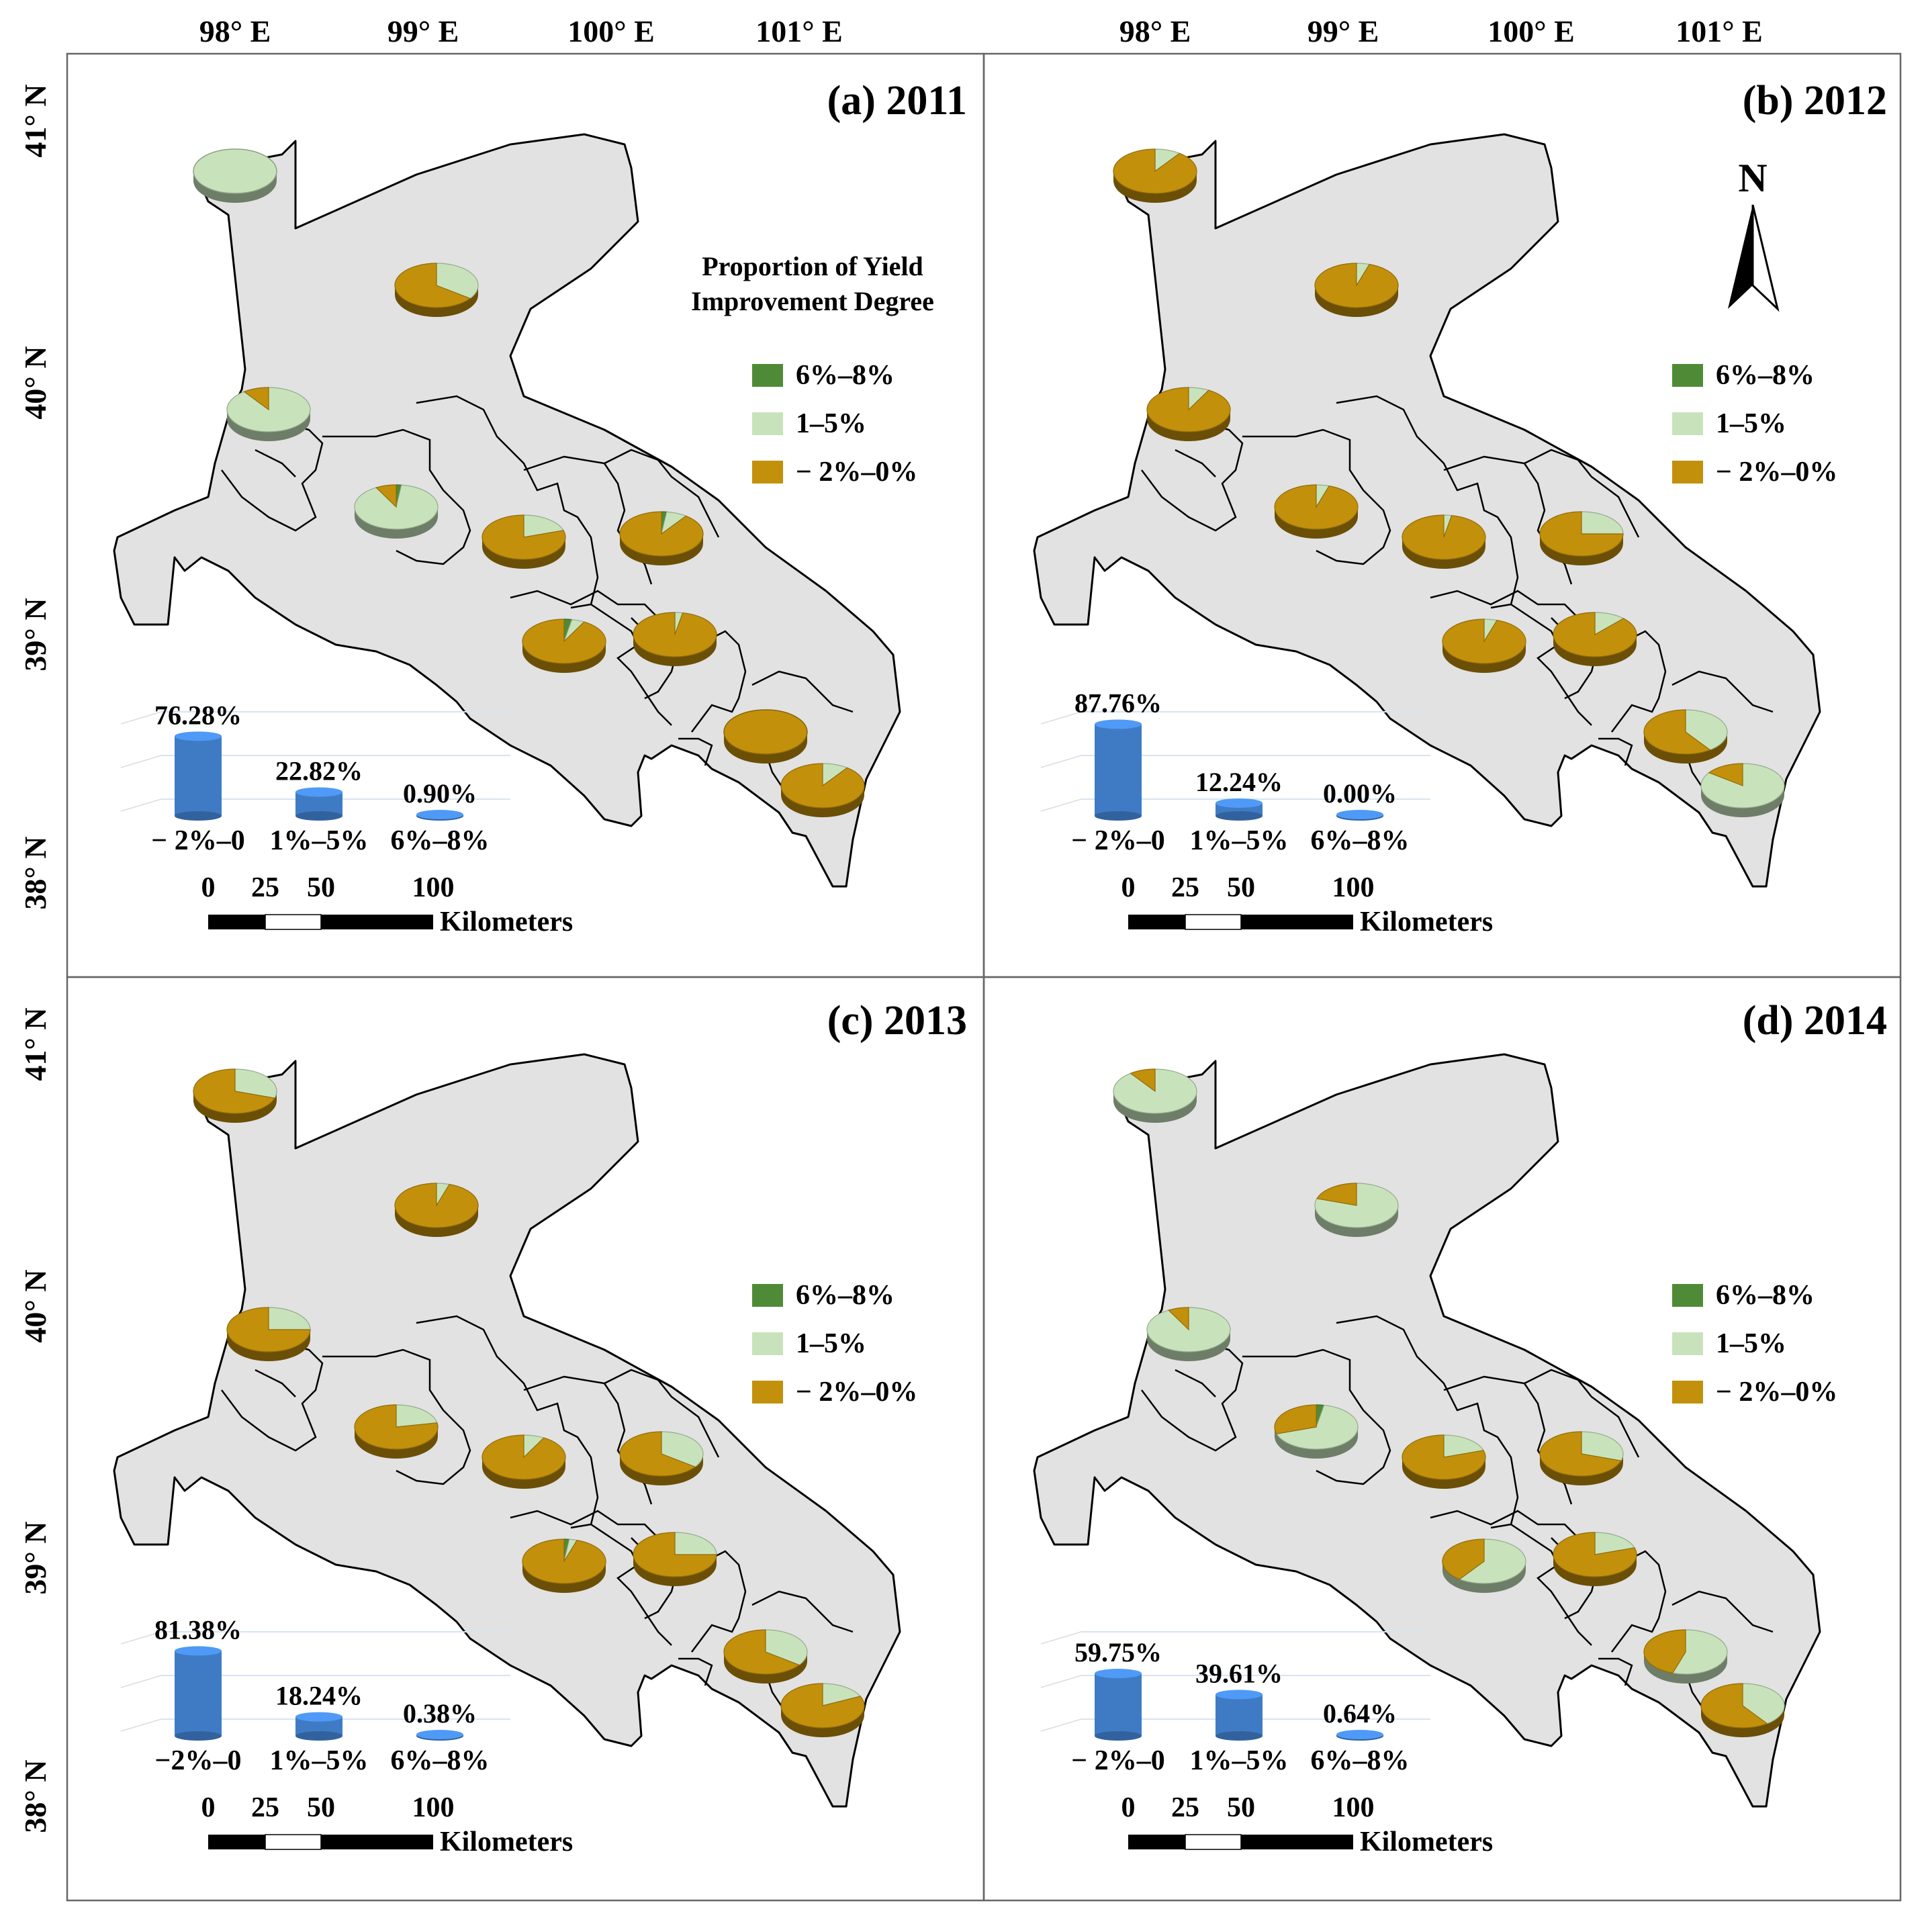 The image size is (1926, 1932). I want to click on north-arrow-light-half, so click(1765, 258).